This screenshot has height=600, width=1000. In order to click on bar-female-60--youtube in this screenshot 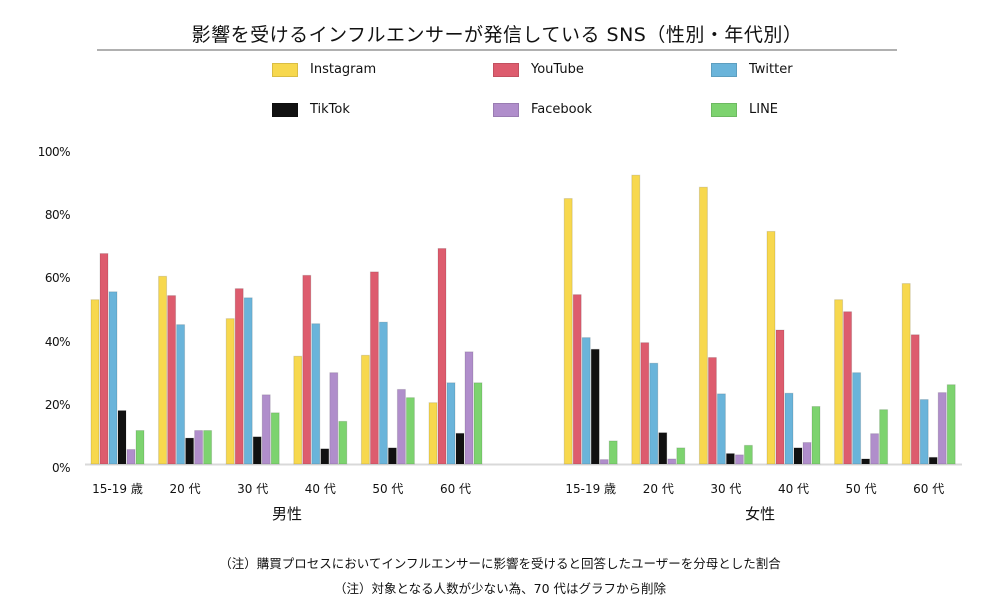, I will do `click(915, 399)`.